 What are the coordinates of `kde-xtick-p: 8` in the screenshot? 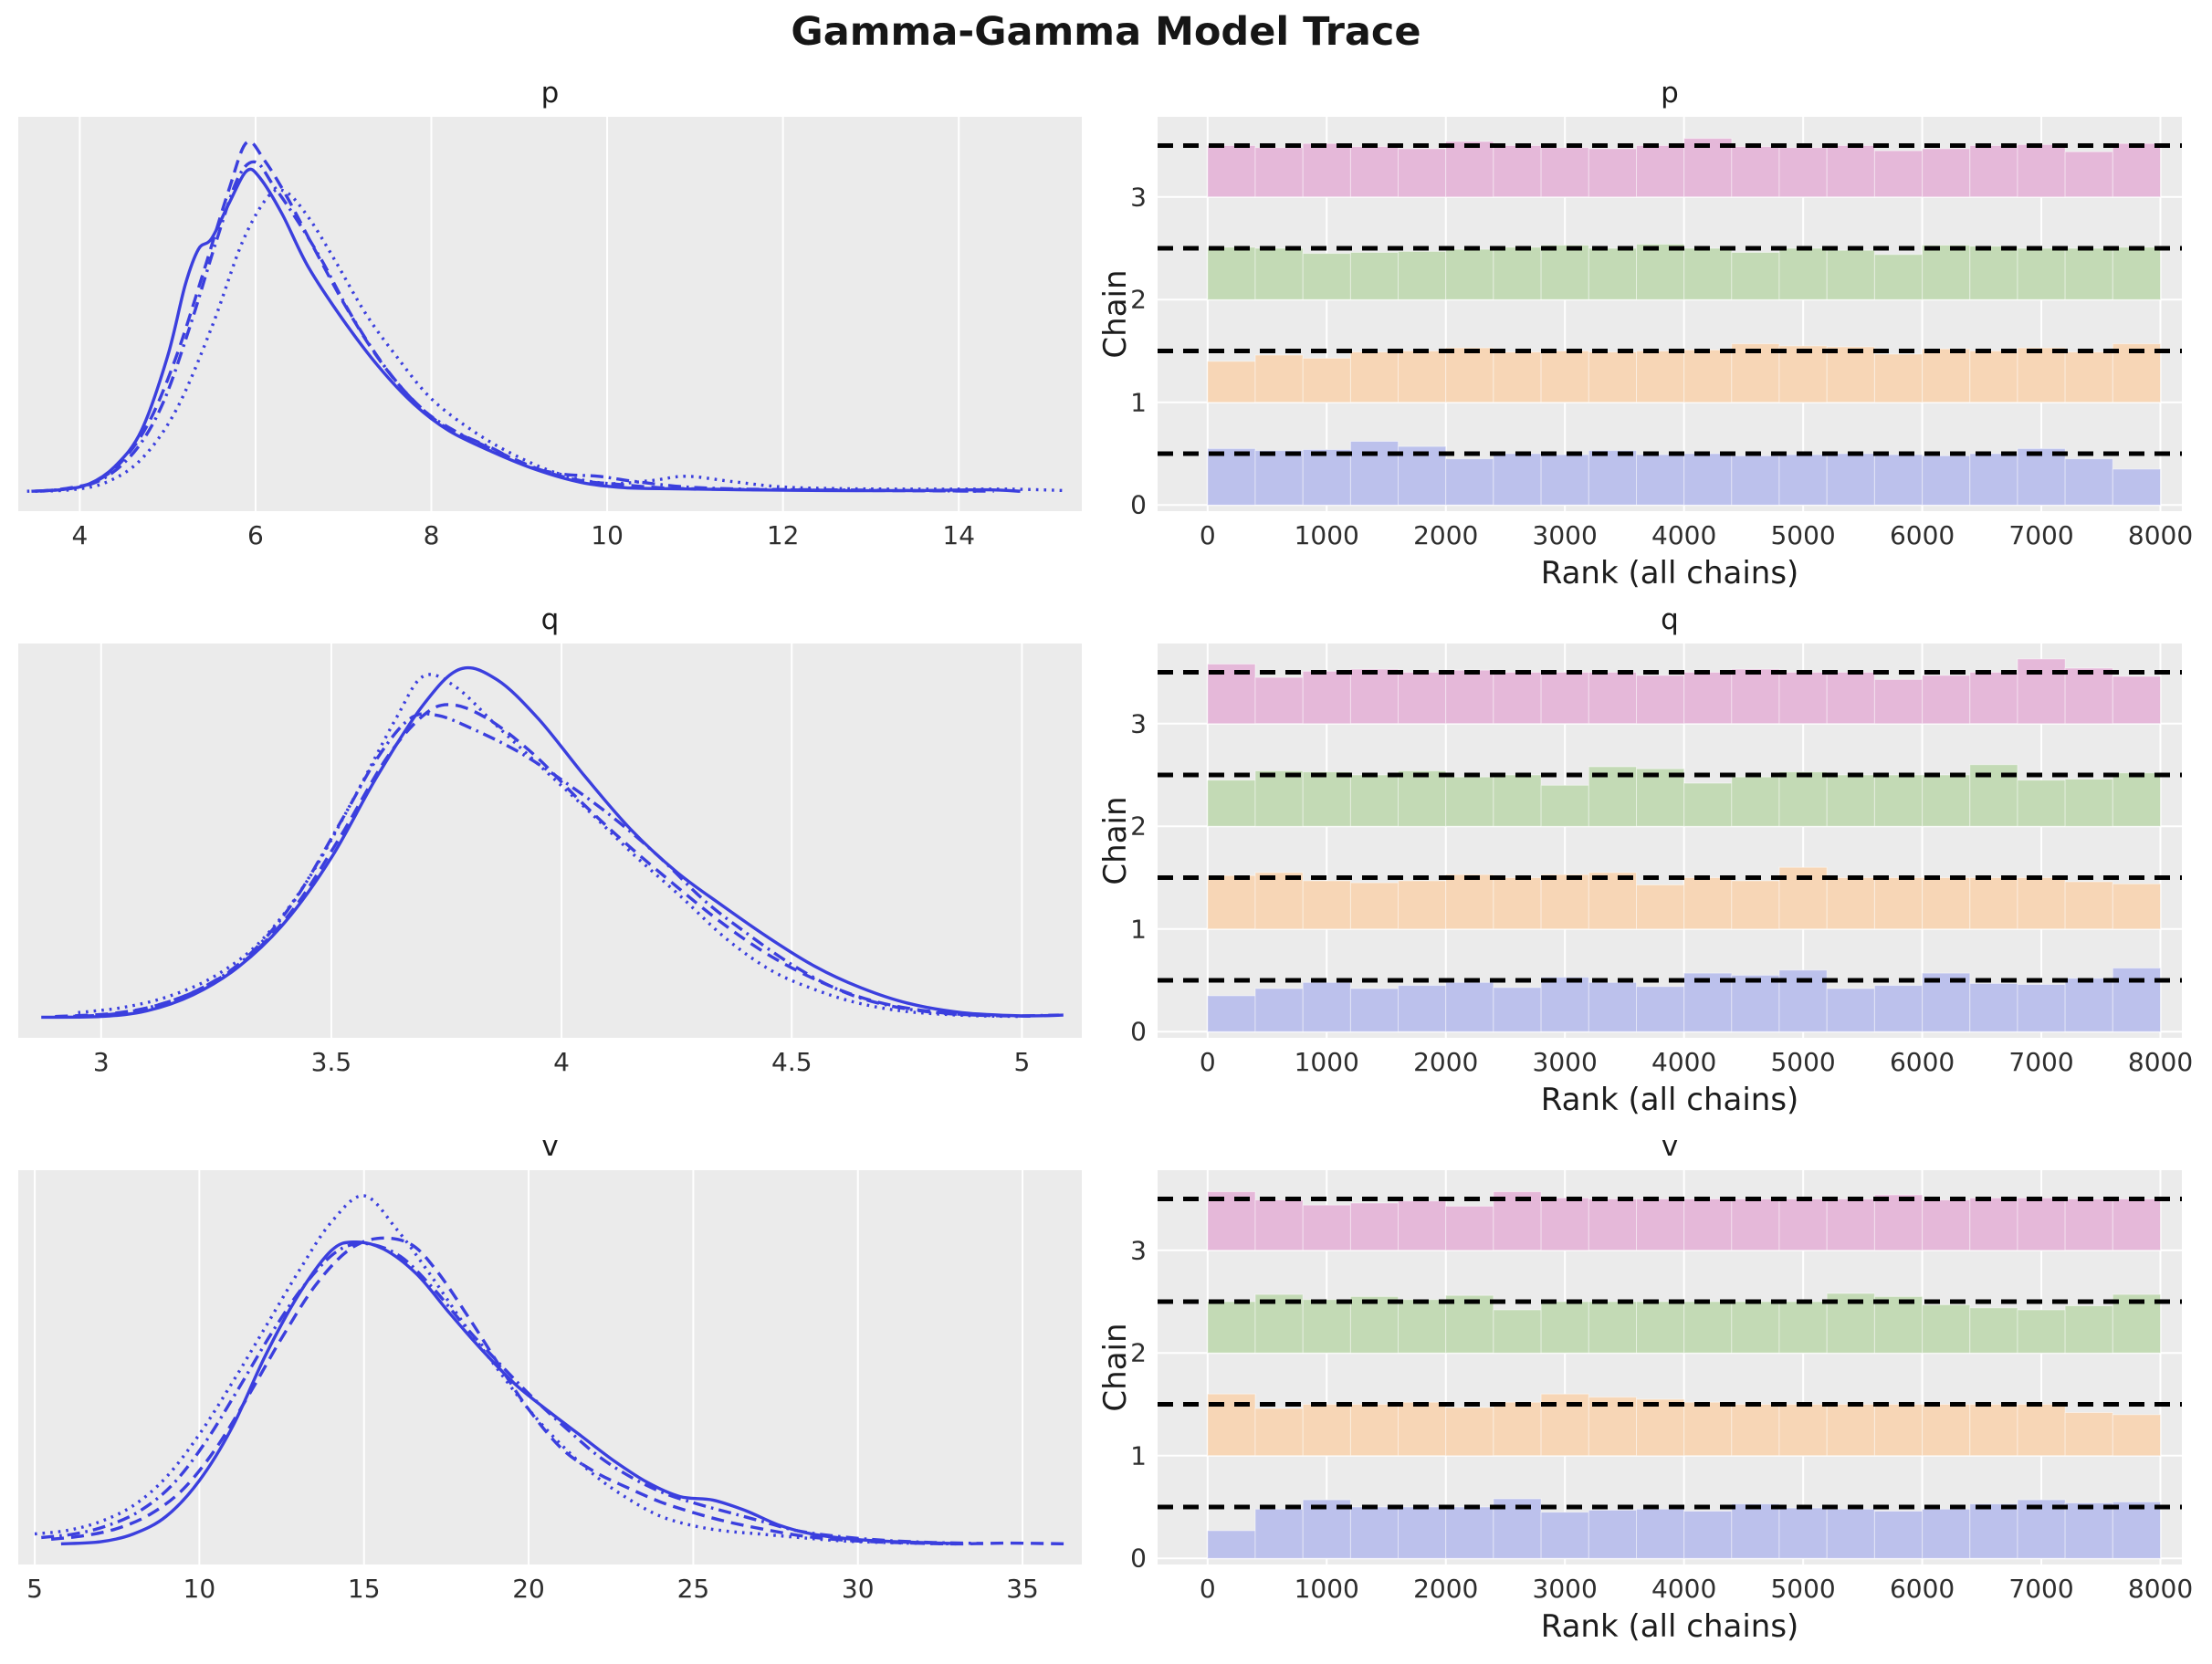 It's located at (431, 535).